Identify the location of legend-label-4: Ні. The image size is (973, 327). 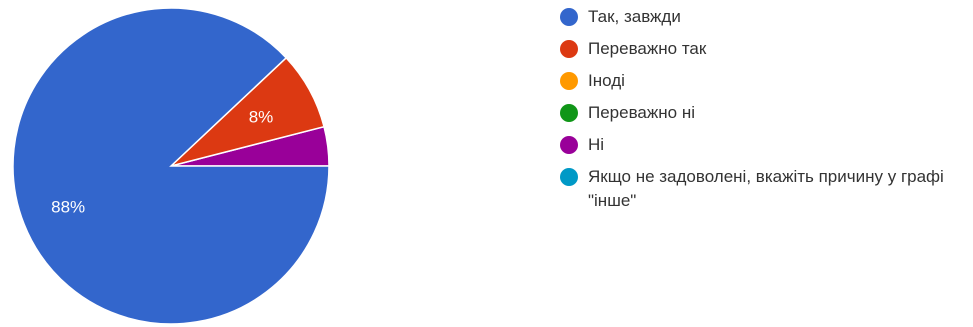
(596, 144).